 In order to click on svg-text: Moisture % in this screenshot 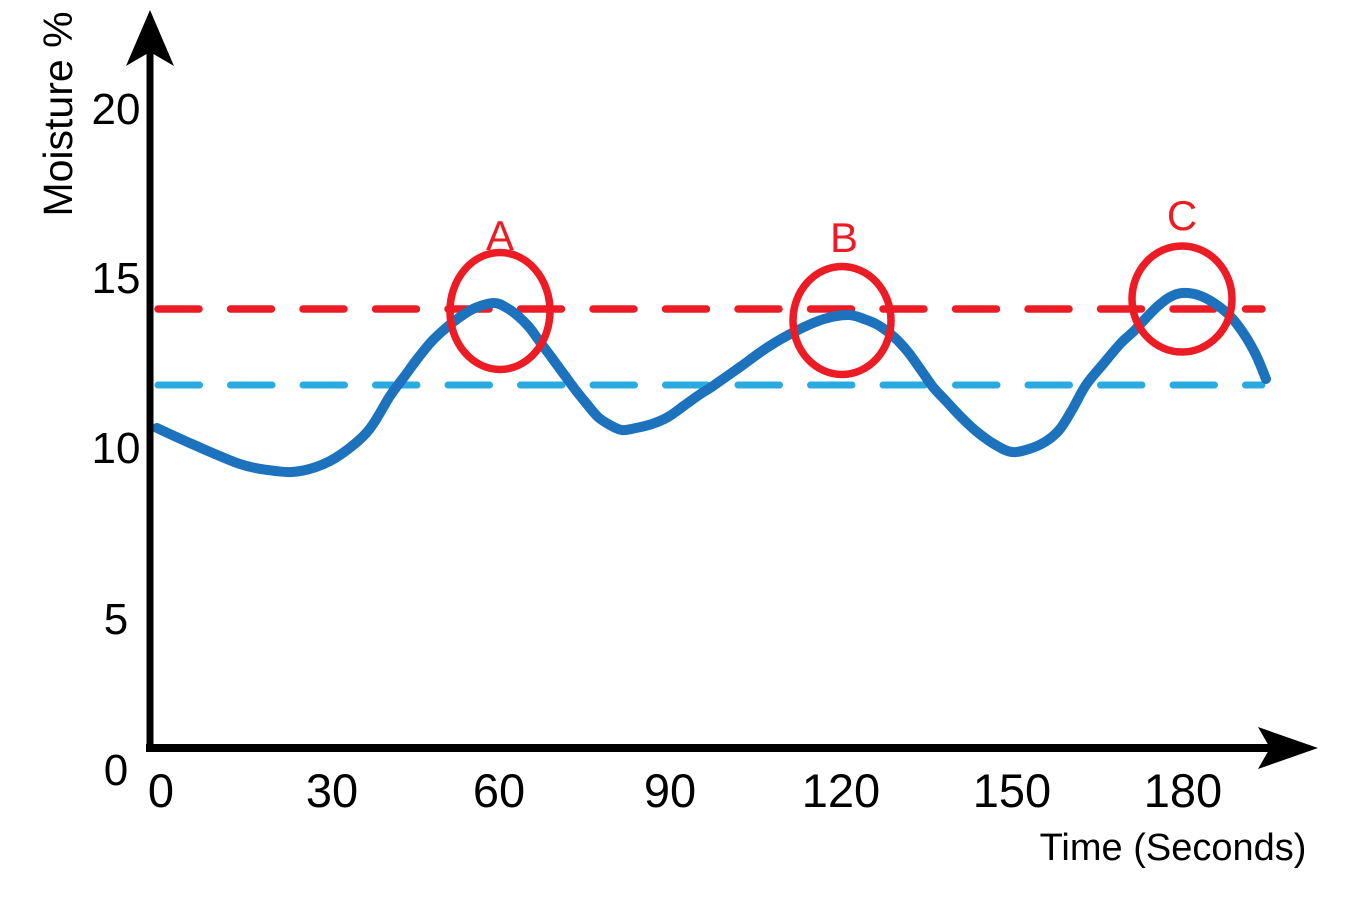, I will do `click(58, 113)`.